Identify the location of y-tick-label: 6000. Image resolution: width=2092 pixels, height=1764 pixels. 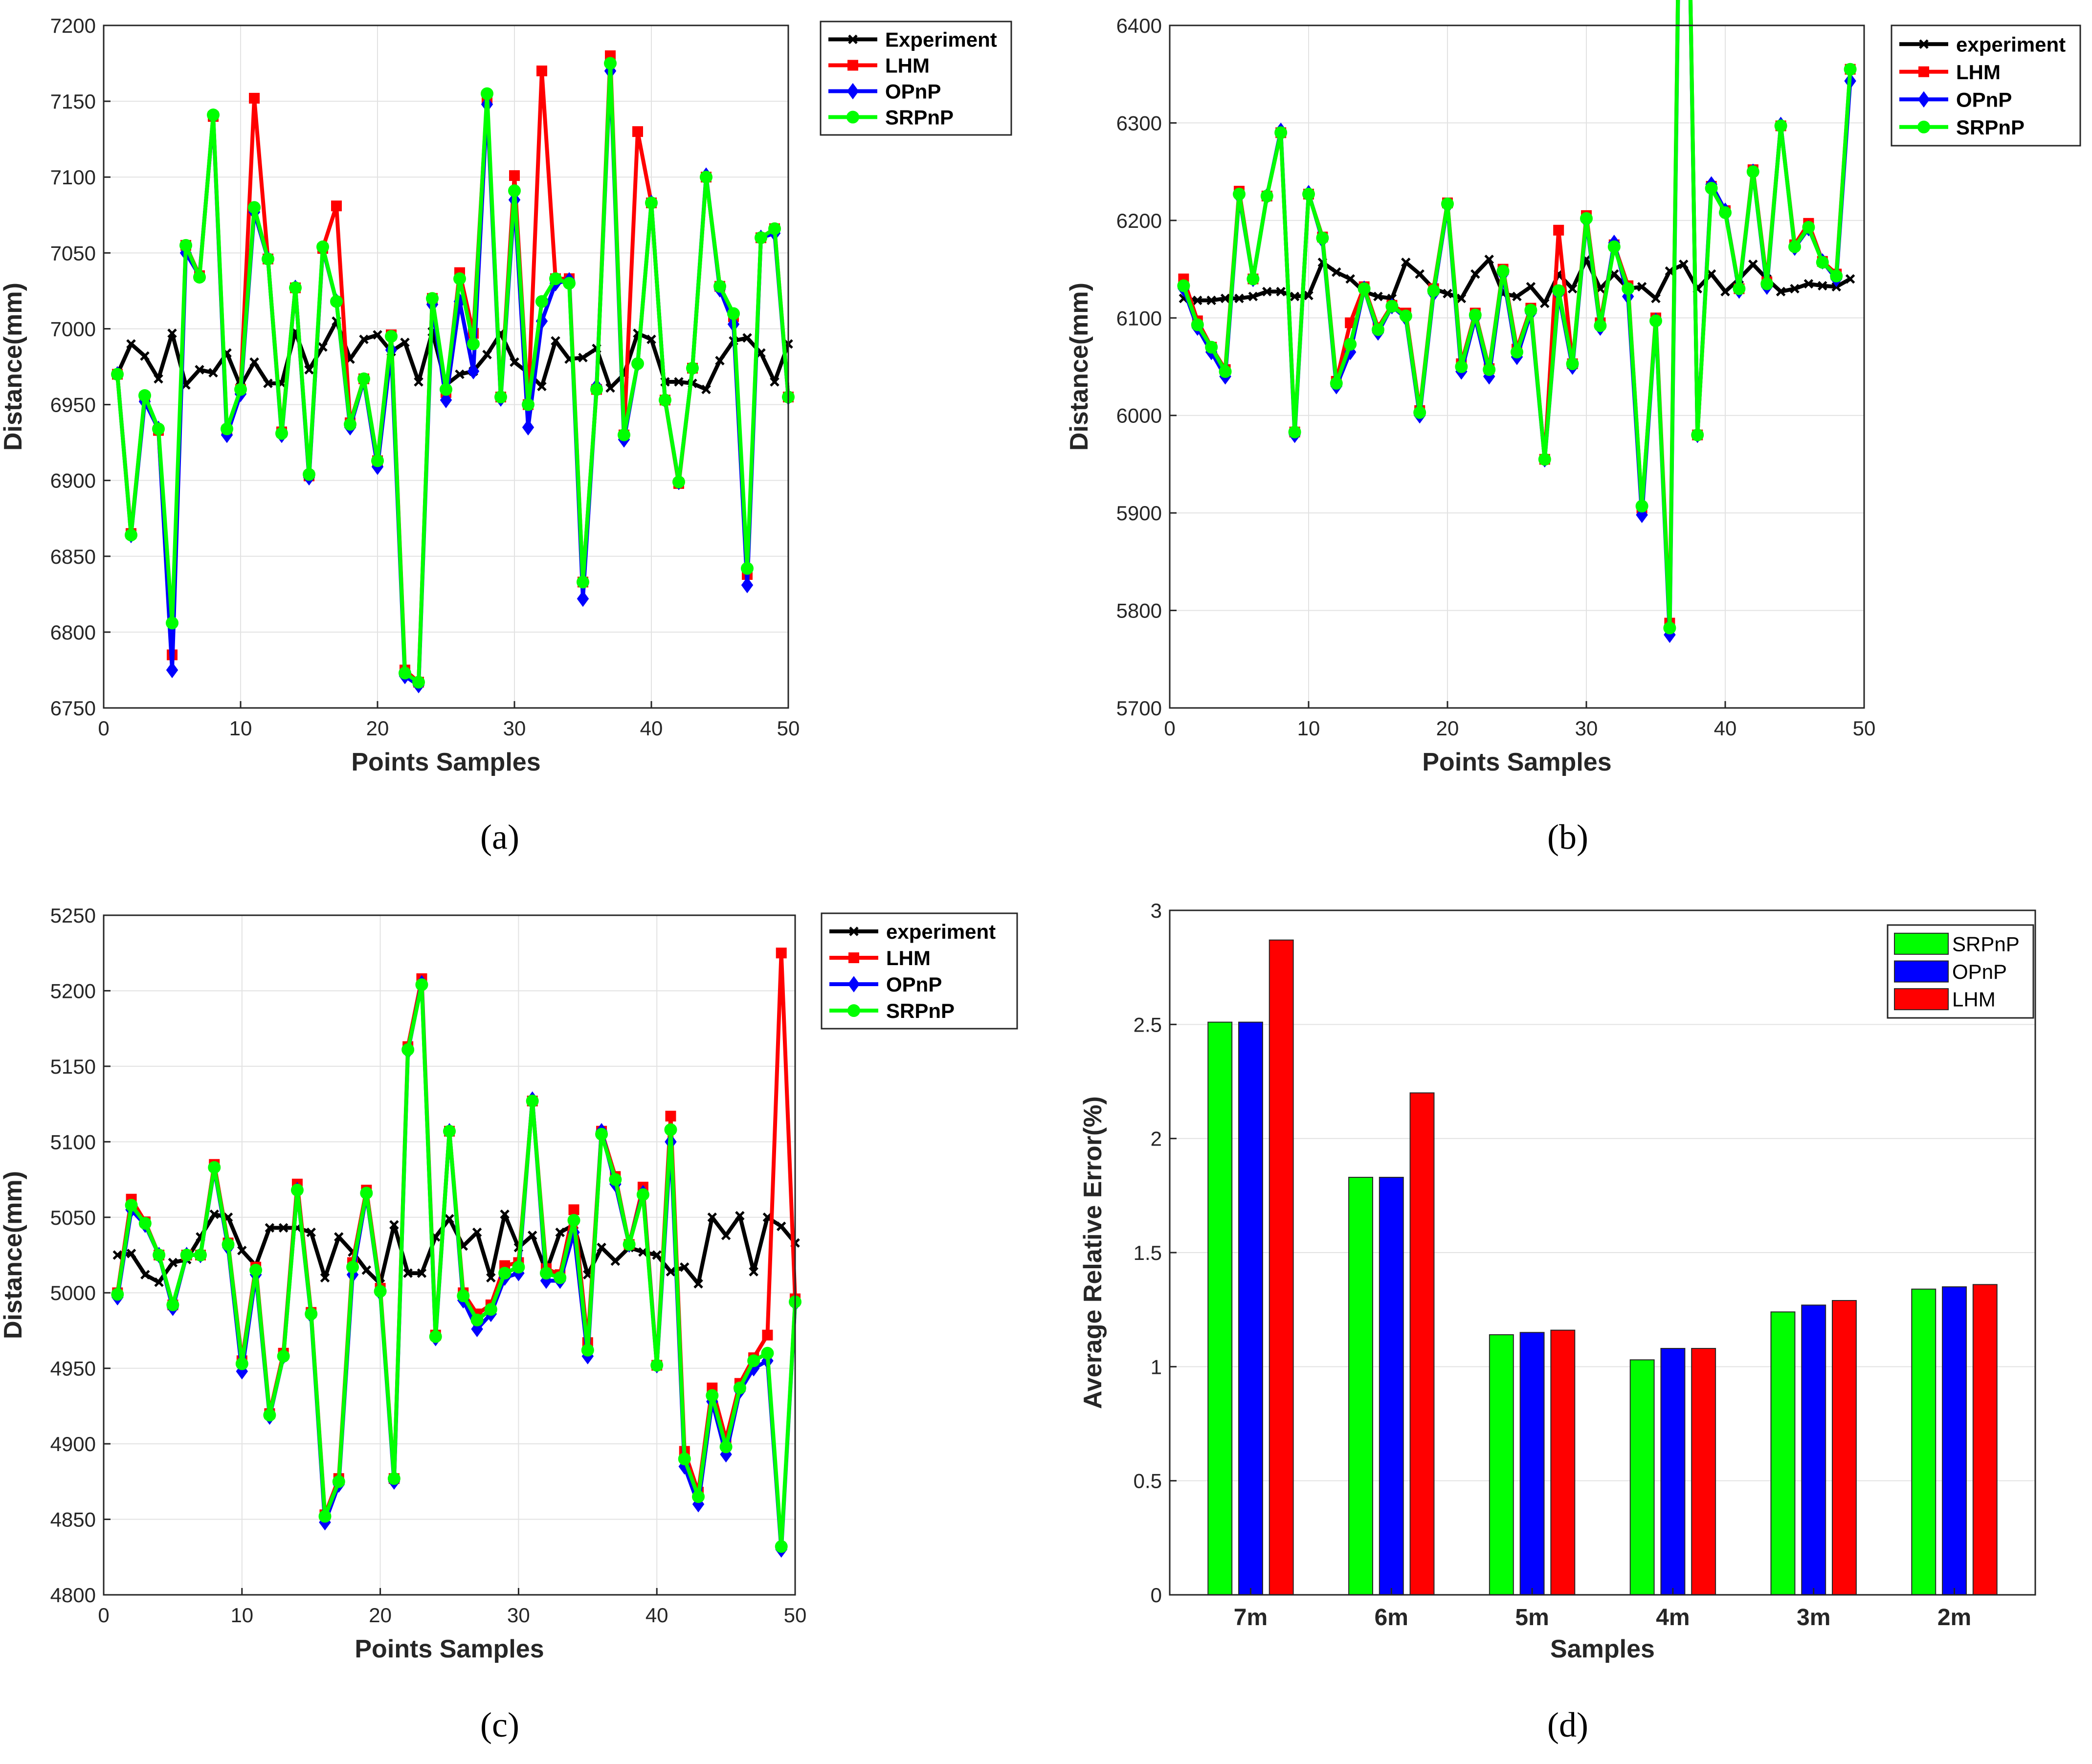
(1139, 415).